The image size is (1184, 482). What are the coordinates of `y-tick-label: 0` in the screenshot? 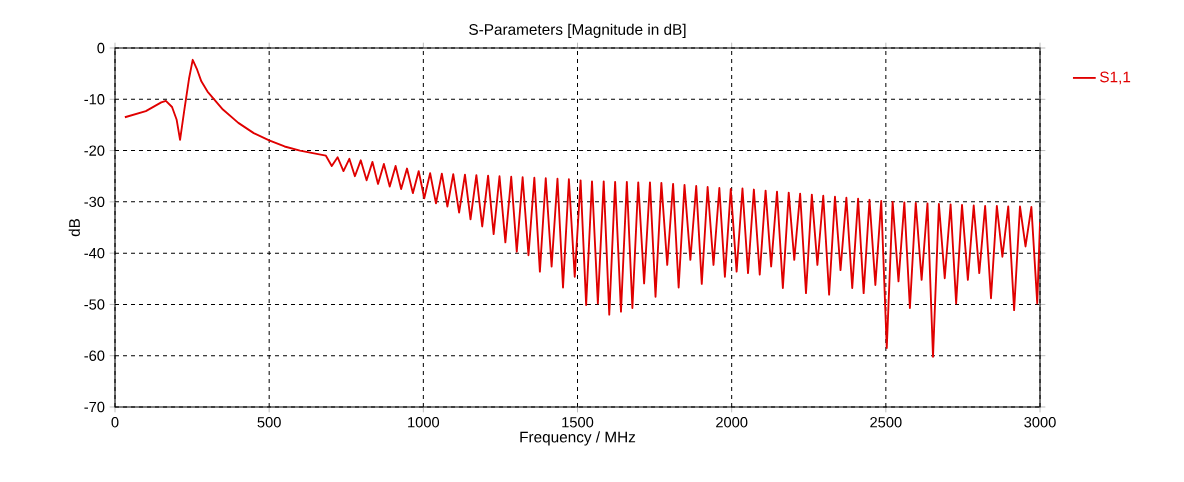 It's located at (101, 48).